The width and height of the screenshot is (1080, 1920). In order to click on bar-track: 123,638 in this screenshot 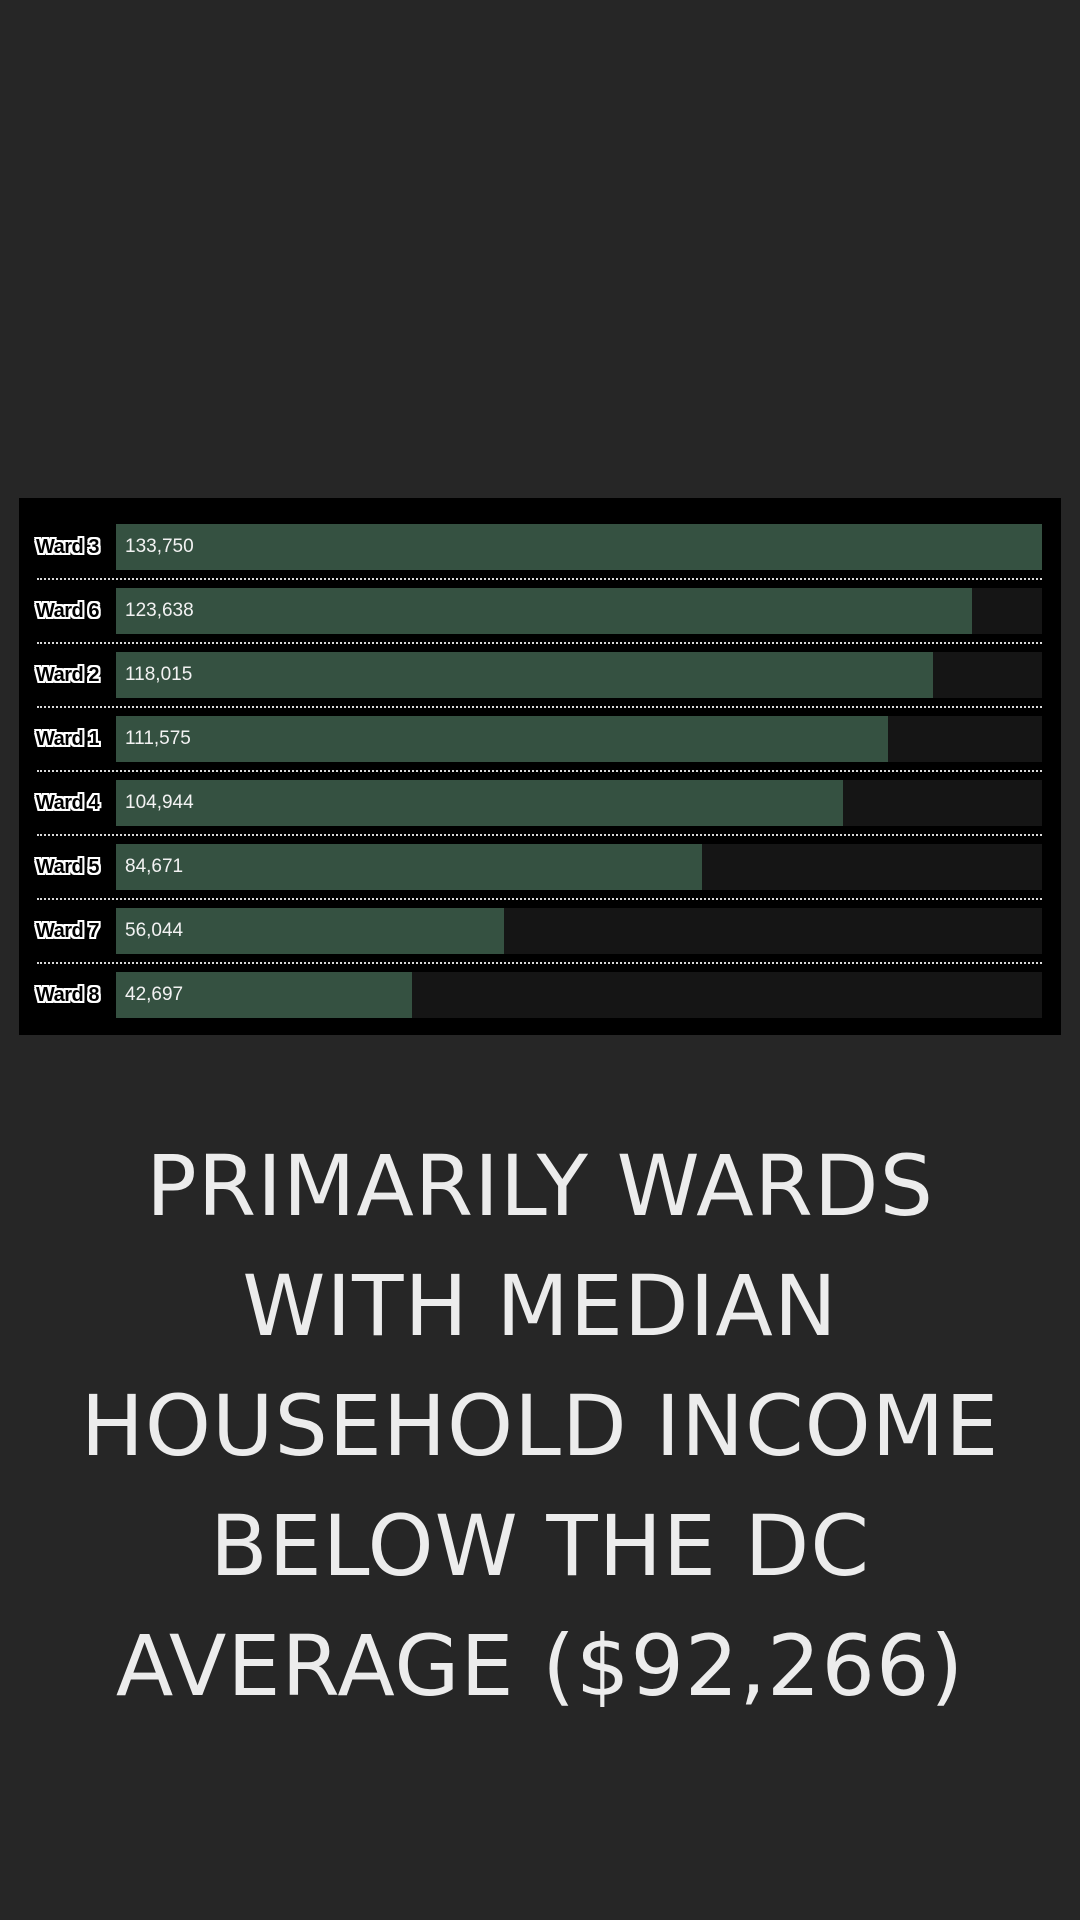, I will do `click(579, 611)`.